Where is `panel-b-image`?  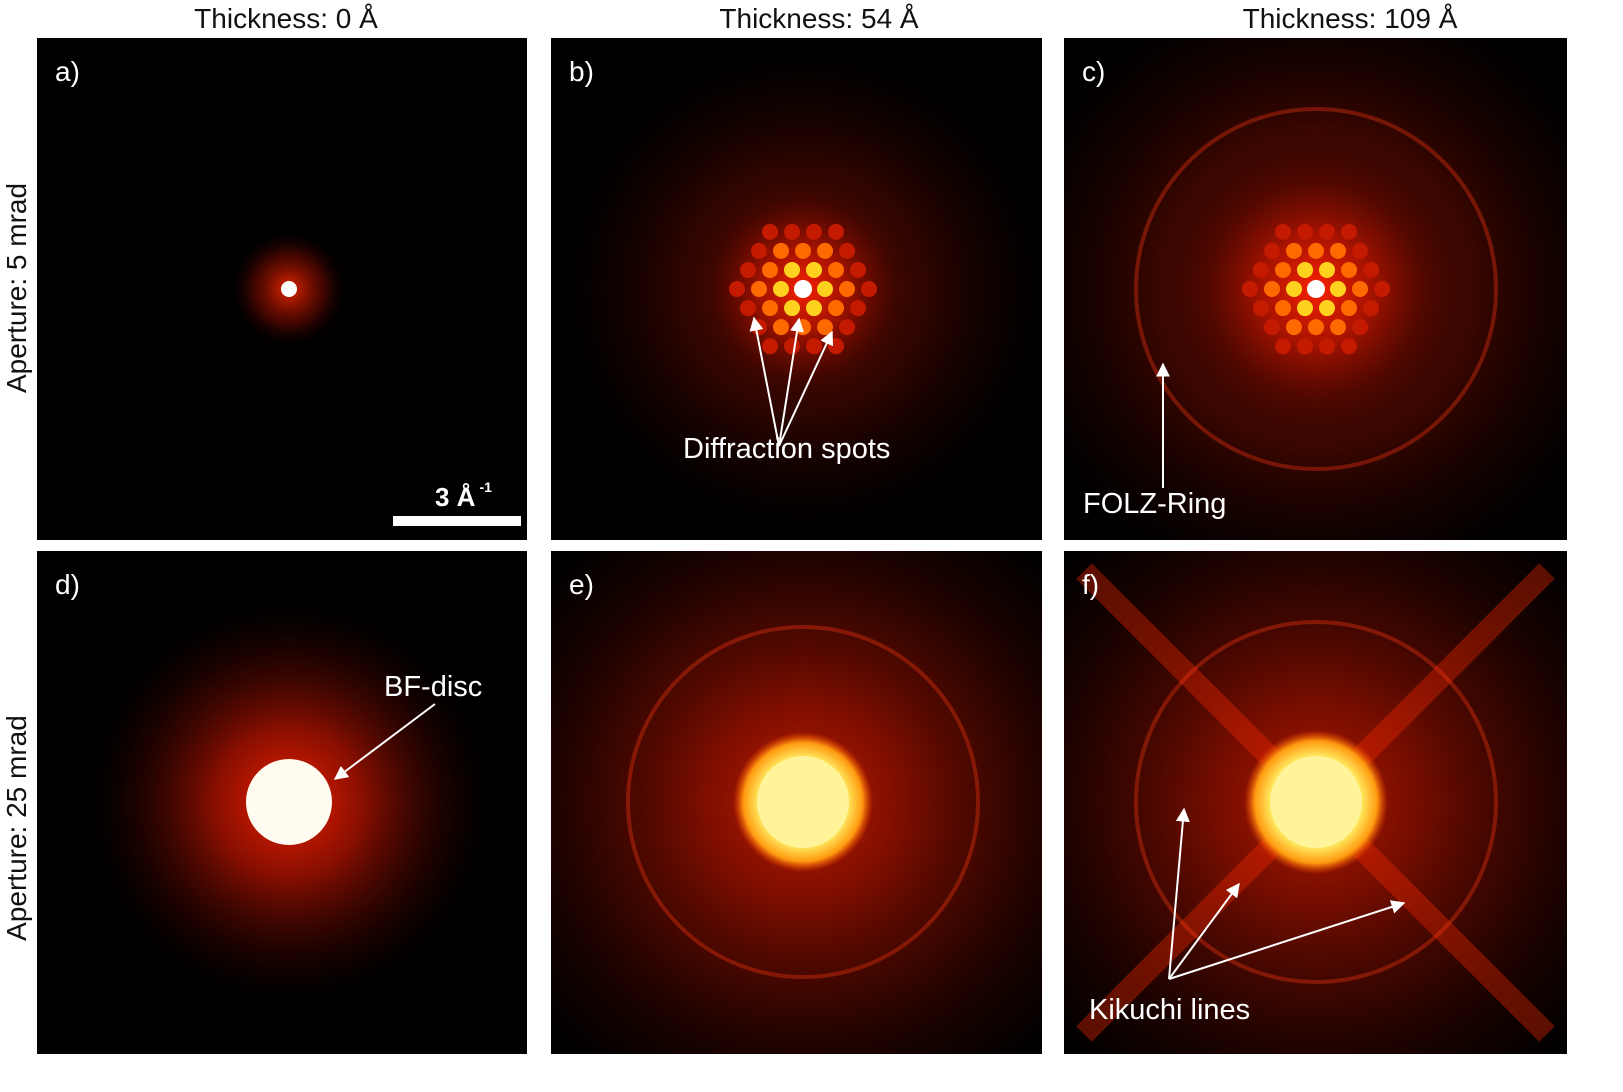
panel-b-image is located at coordinates (803, 289).